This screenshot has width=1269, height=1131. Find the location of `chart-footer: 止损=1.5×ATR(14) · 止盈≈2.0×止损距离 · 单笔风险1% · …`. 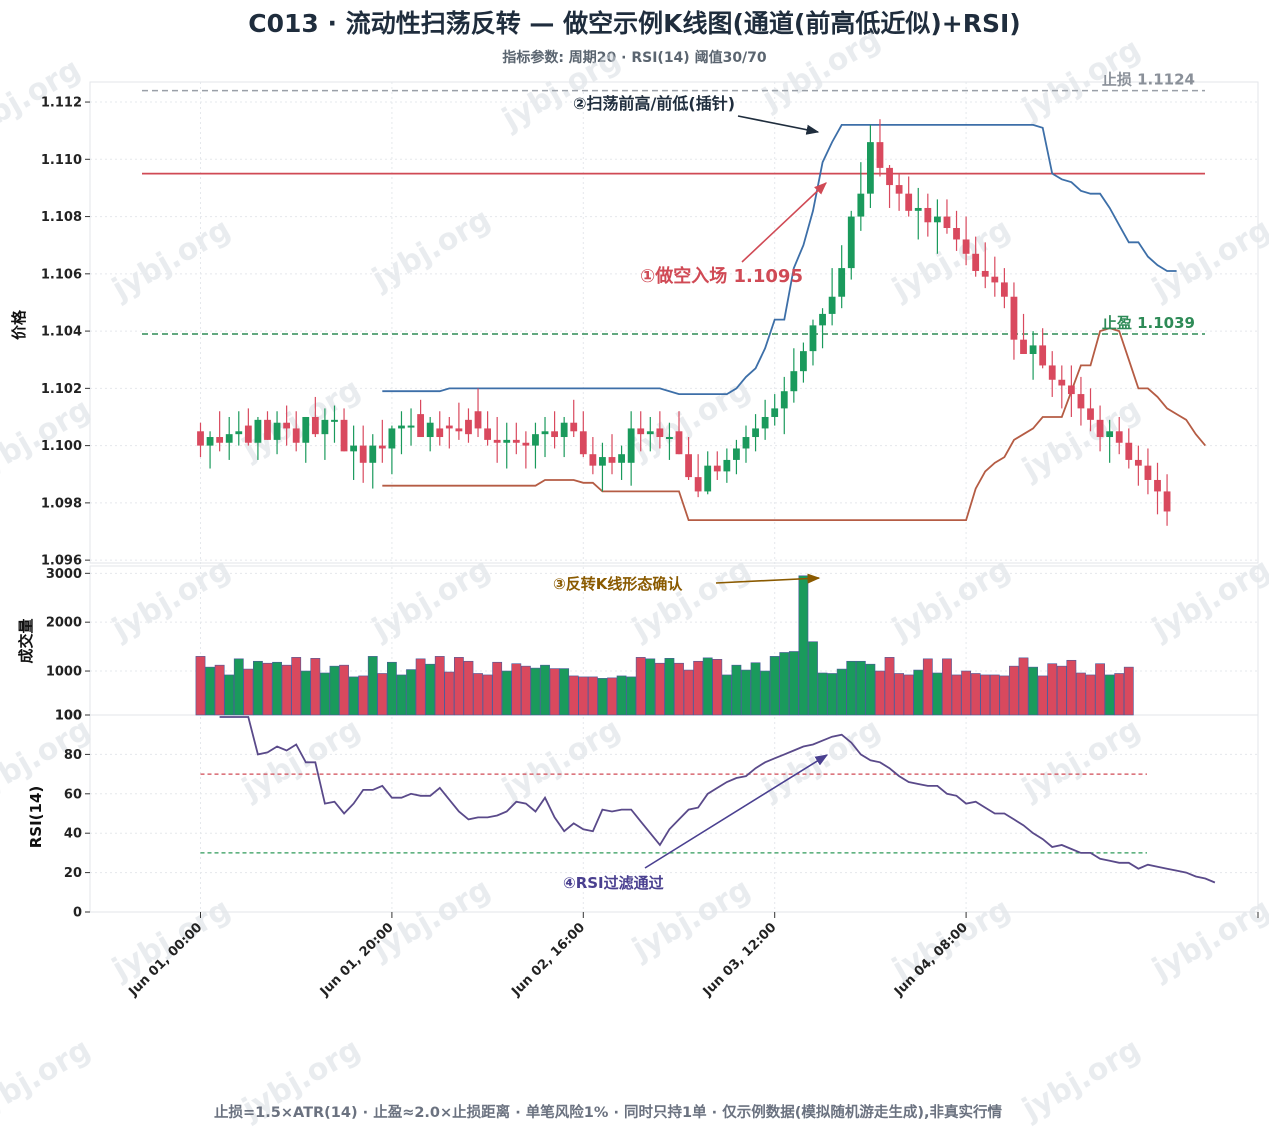

chart-footer: 止损=1.5×ATR(14) · 止盈≈2.0×止损距离 · 单笔风险1% · … is located at coordinates (608, 1113).